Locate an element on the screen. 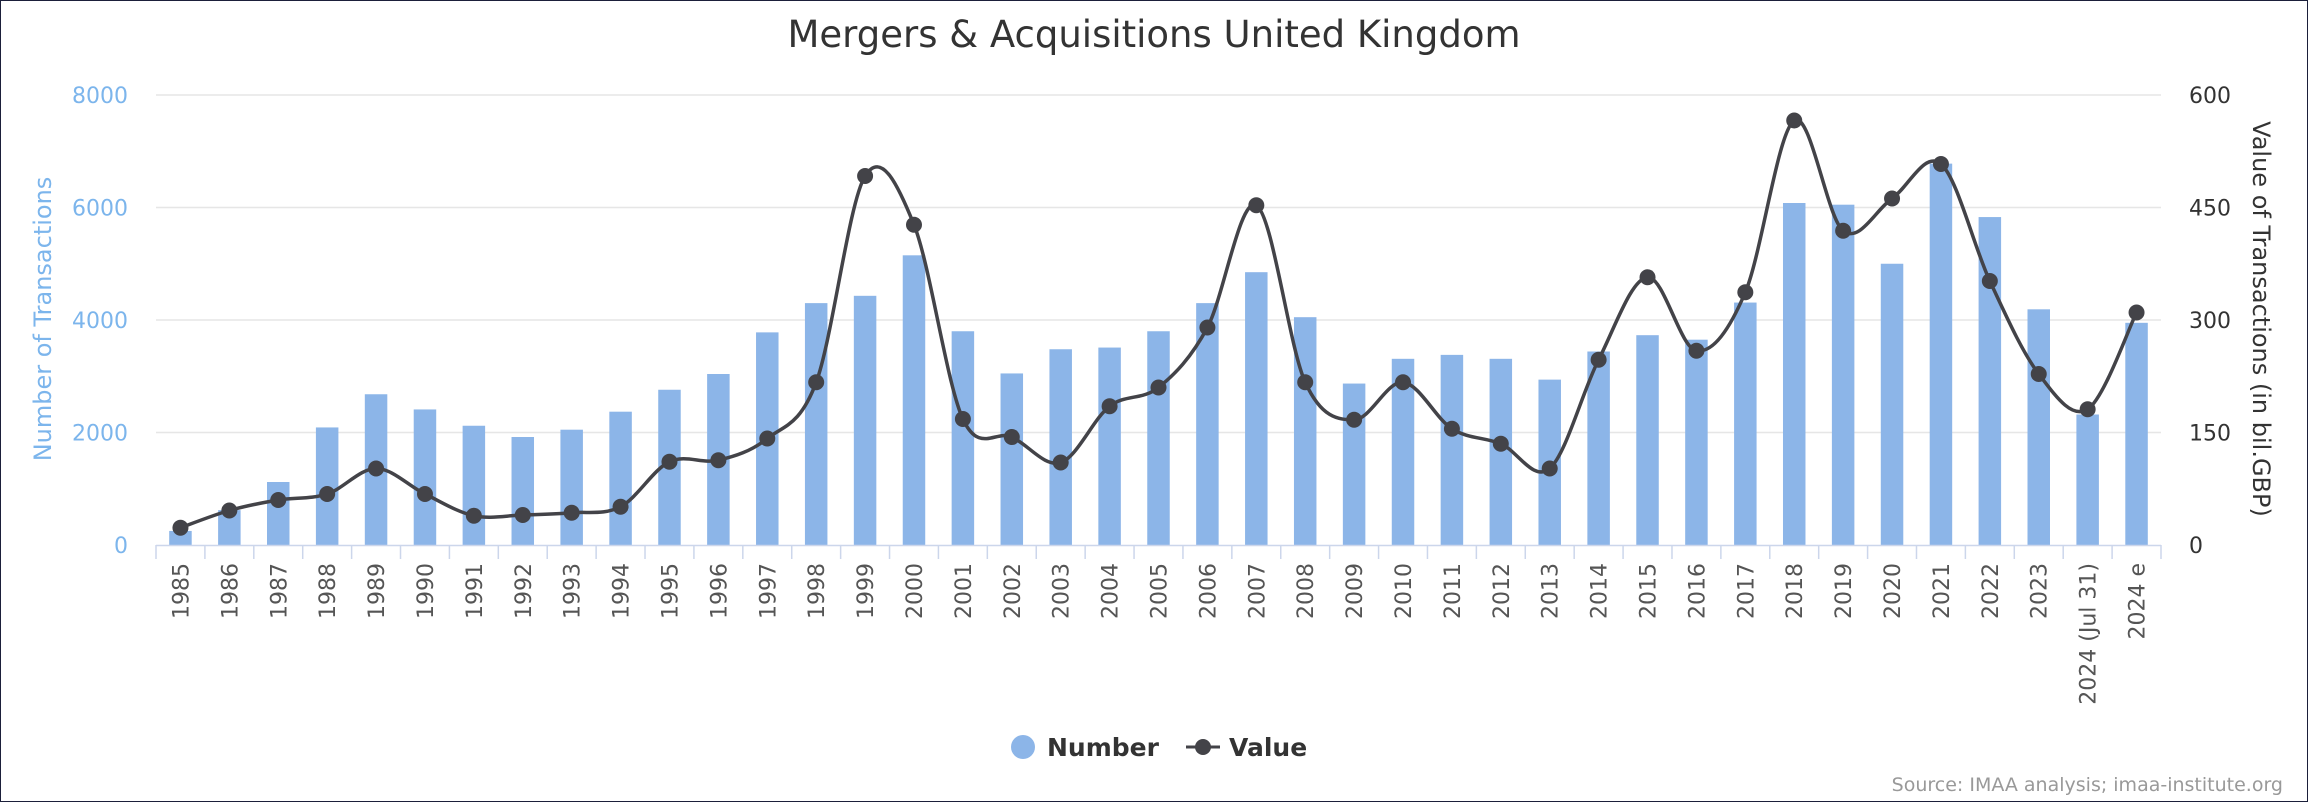  x-axis-tick-label: 1993 is located at coordinates (573, 591).